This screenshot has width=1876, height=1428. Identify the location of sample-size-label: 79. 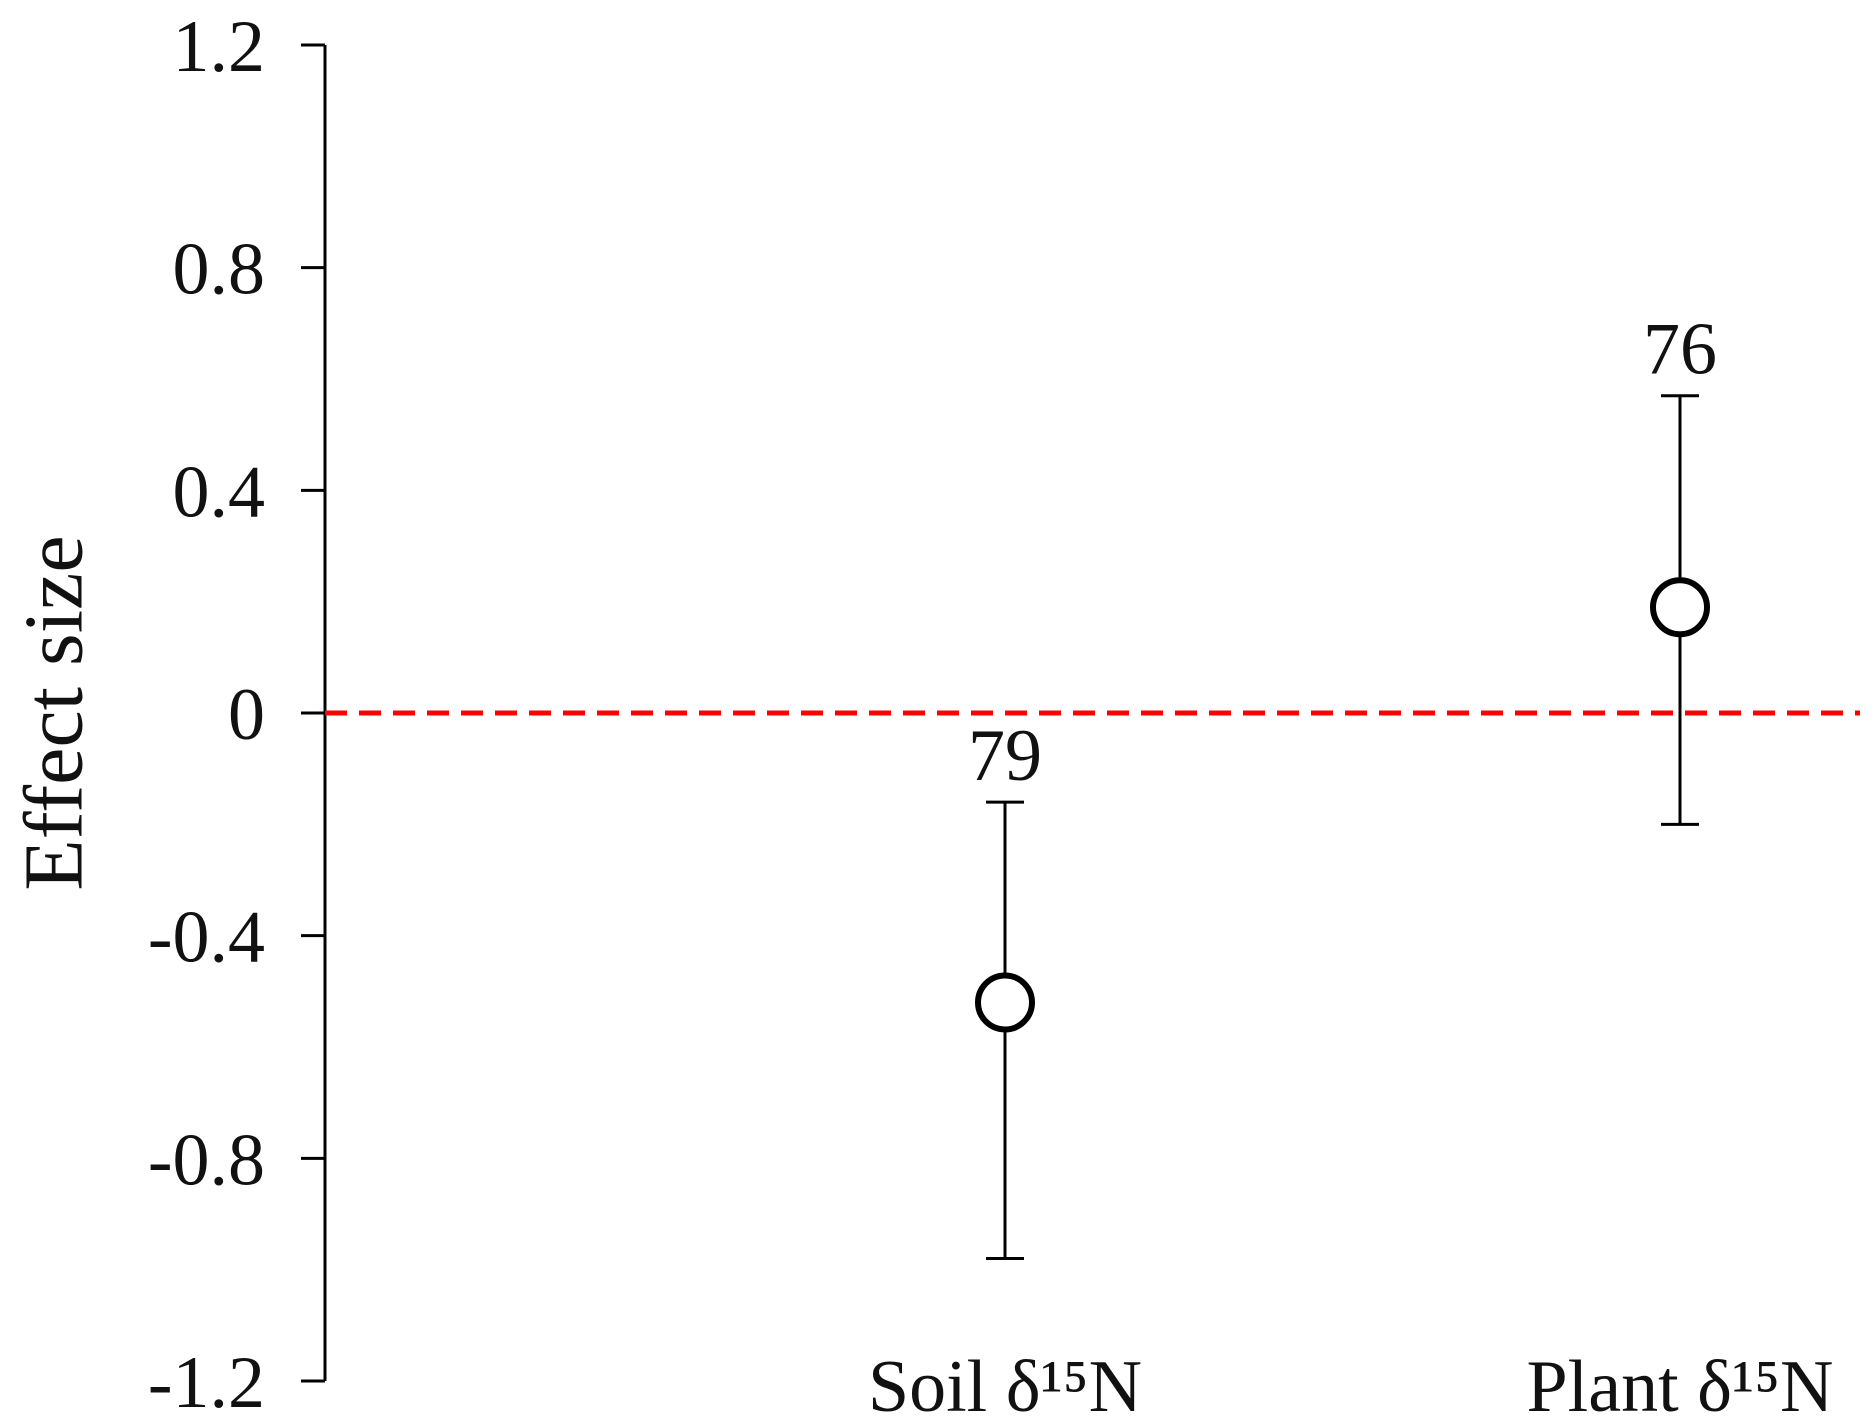
(1005, 756).